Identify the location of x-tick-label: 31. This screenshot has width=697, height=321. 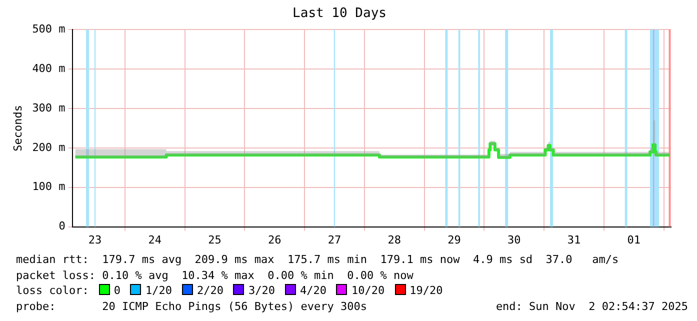
(574, 239).